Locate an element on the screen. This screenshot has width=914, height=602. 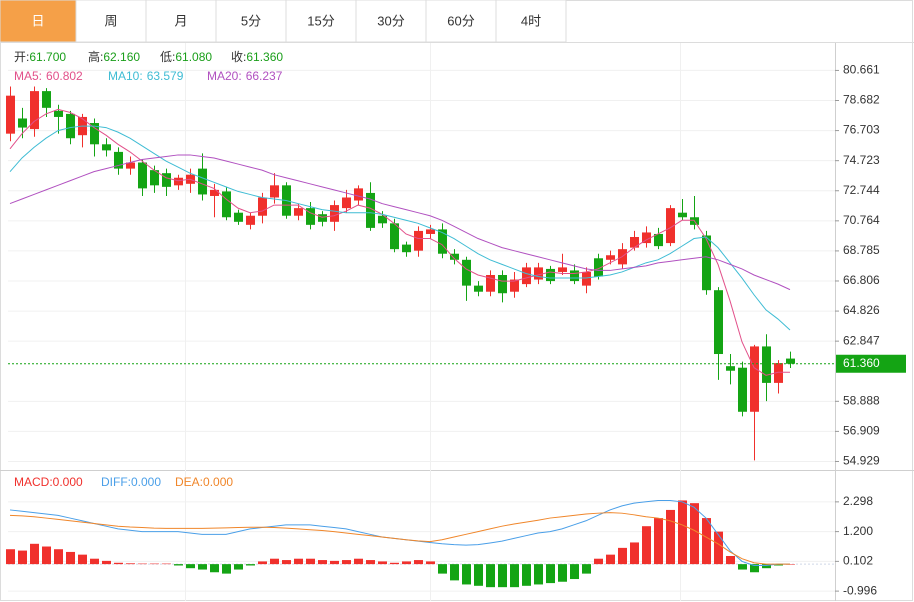
tab: 月 is located at coordinates (181, 21).